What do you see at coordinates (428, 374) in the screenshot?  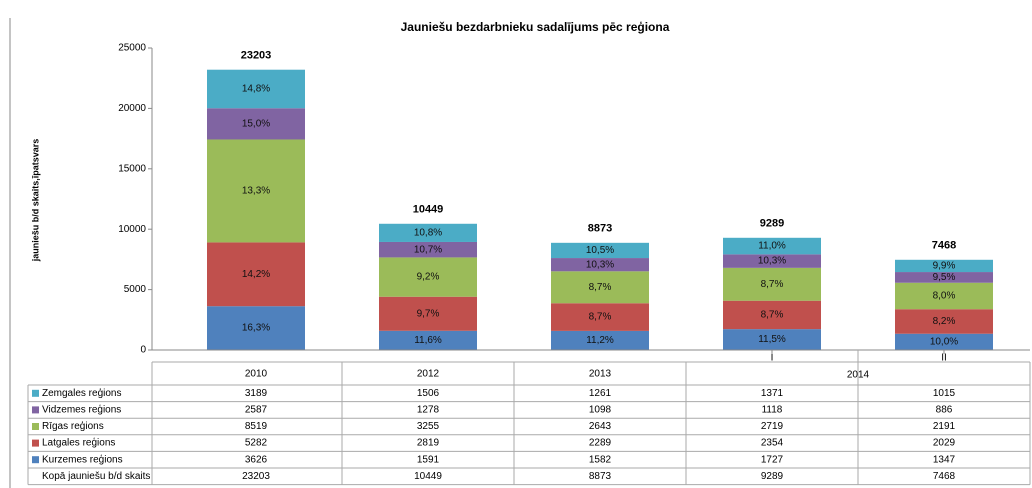 I see `x-tick-label: 2012` at bounding box center [428, 374].